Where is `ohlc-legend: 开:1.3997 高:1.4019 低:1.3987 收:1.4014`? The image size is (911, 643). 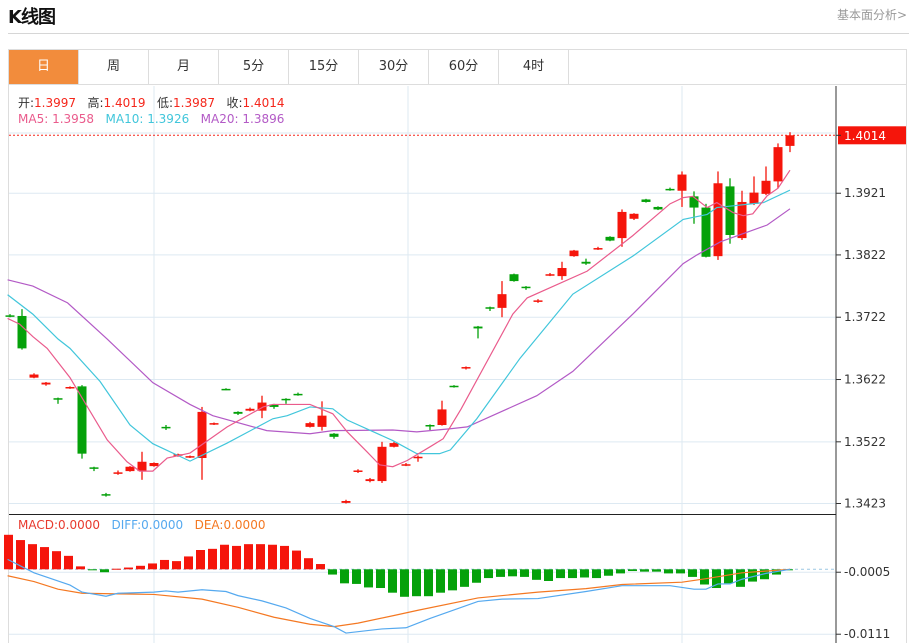
ohlc-legend: 开:1.3997 高:1.4019 低:1.3987 收:1.4014 is located at coordinates (151, 102).